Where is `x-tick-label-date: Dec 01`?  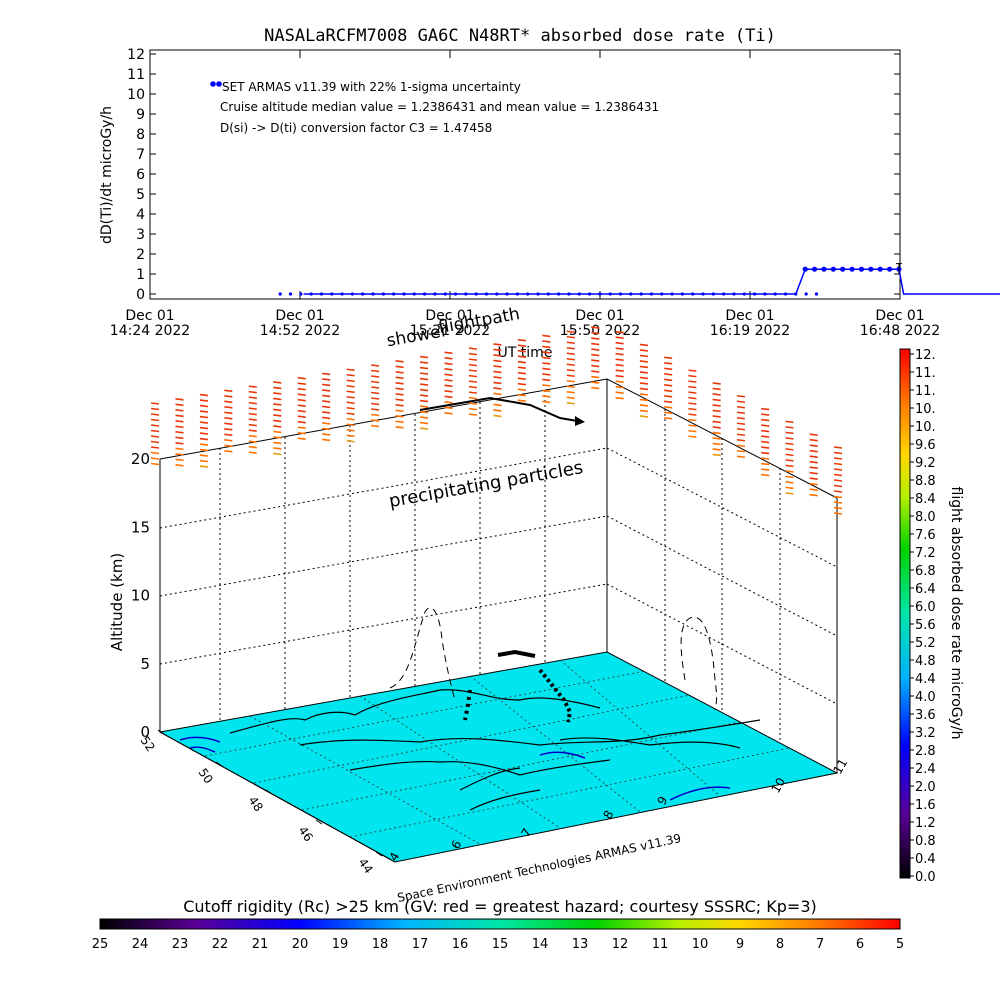
x-tick-label-date: Dec 01 is located at coordinates (299, 316).